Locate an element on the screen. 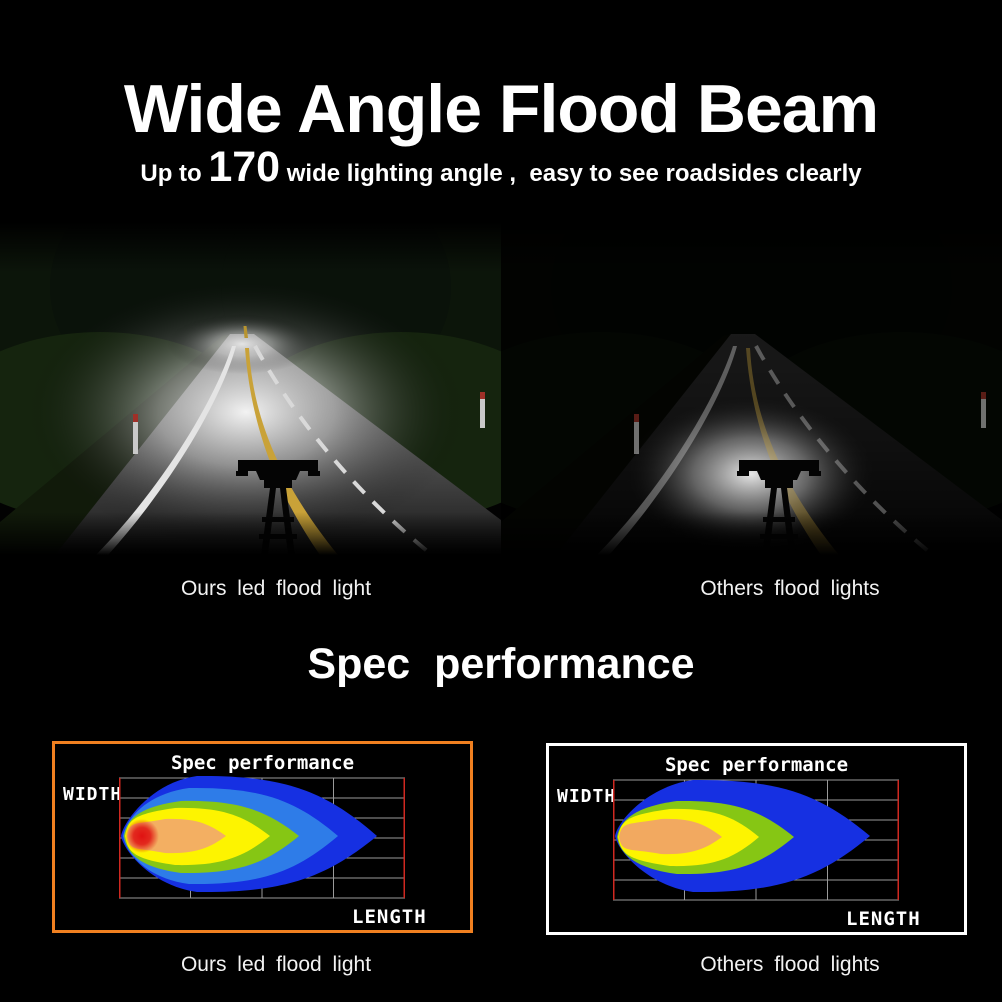 Image resolution: width=1002 pixels, height=1002 pixels. flood-light-glow is located at coordinates (246, 412).